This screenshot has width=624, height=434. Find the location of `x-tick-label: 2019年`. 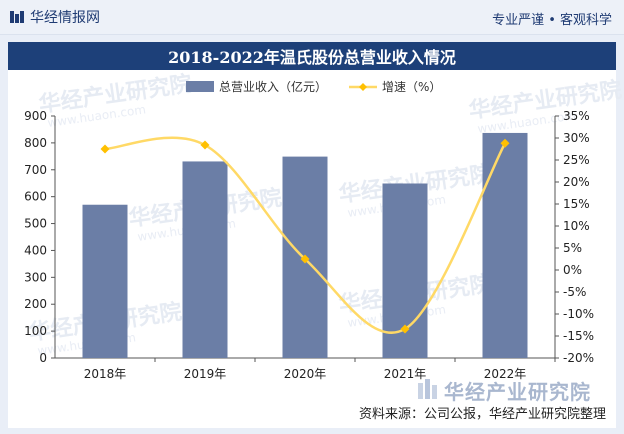

x-tick-label: 2019年 is located at coordinates (205, 374).